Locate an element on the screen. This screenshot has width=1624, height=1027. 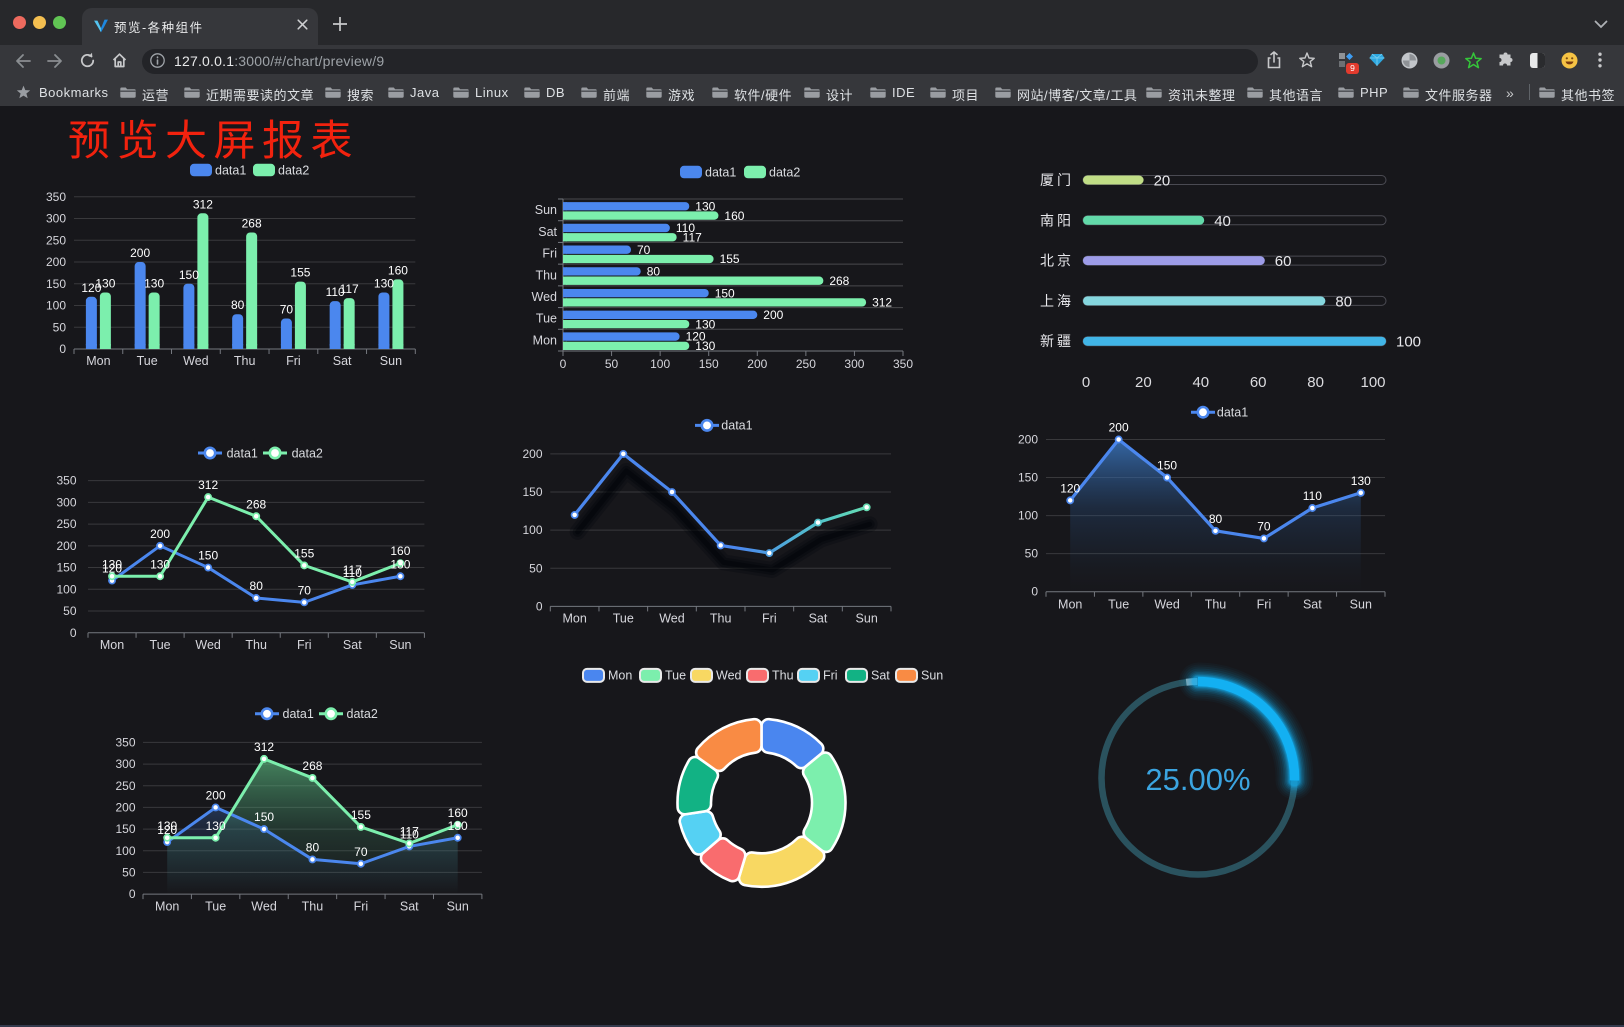
svg-text: 25.00% is located at coordinates (1197, 779).